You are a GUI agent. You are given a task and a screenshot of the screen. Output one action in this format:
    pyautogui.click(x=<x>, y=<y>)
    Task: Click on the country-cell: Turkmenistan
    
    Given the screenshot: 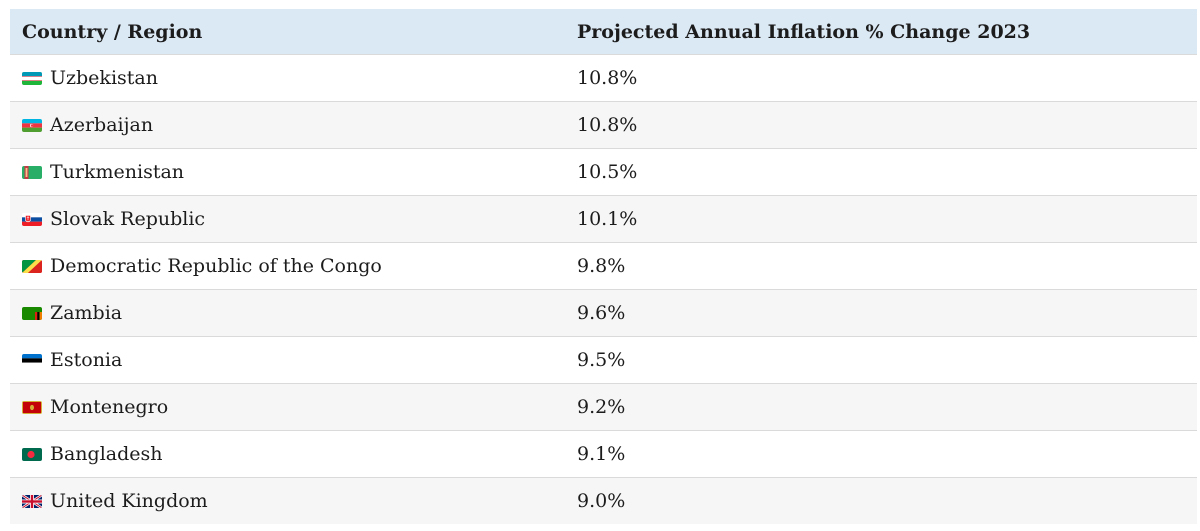 What is the action you would take?
    pyautogui.click(x=293, y=172)
    